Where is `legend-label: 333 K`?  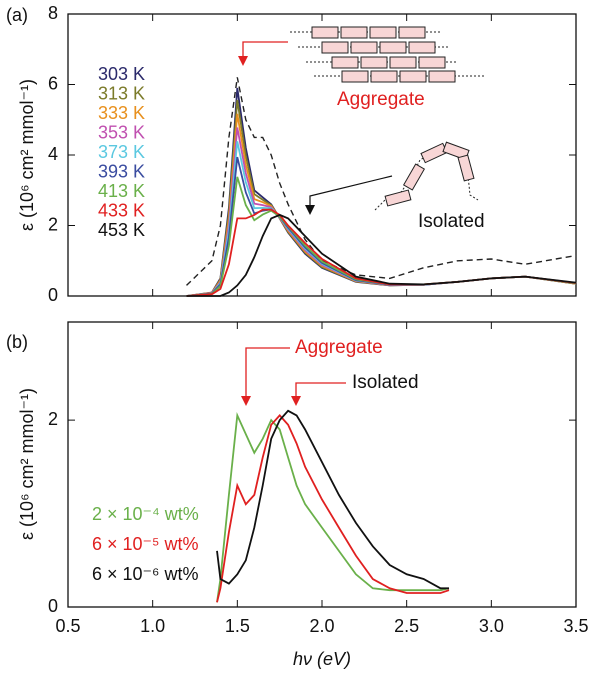
legend-label: 333 K is located at coordinates (121, 113).